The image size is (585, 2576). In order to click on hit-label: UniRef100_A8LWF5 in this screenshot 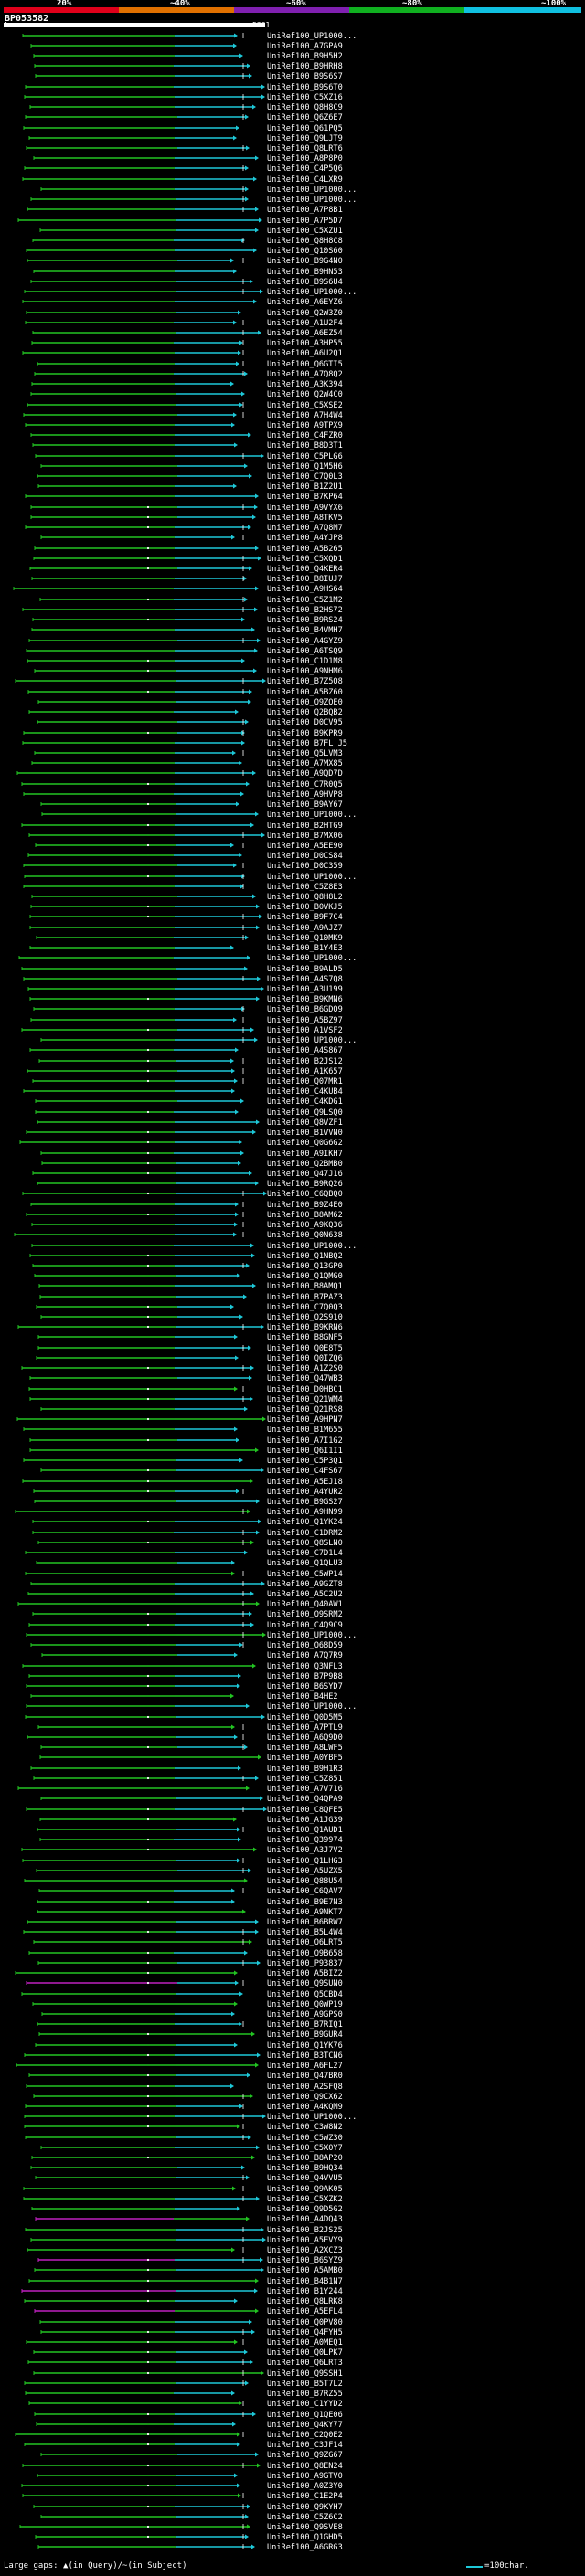, I will do `click(305, 1748)`.